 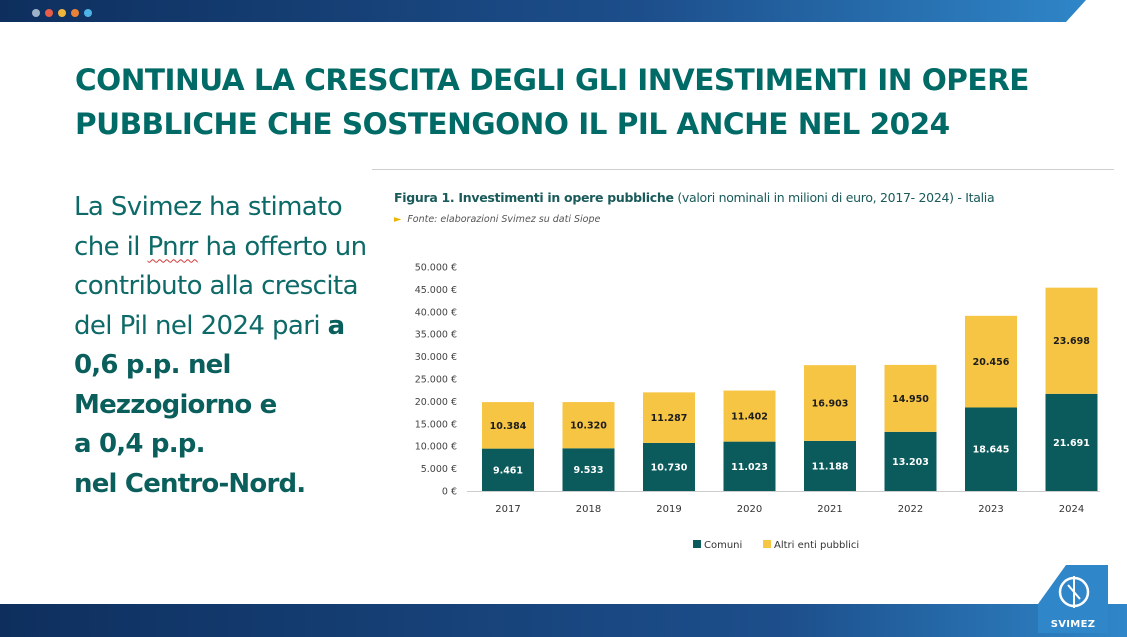 I want to click on body-highlight: a 0,6 p.p. nel Mezzogiorno e, so click(x=209, y=365).